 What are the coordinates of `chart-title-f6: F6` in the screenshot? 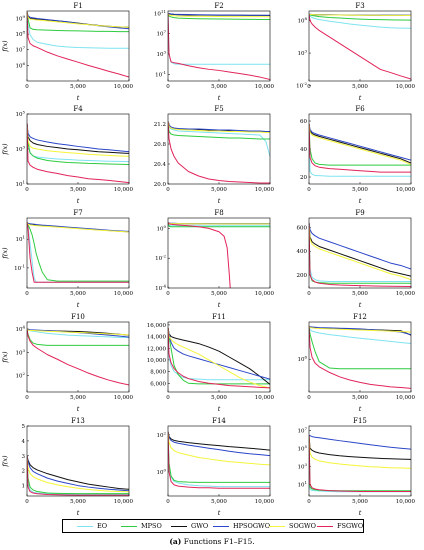 It's located at (360, 109).